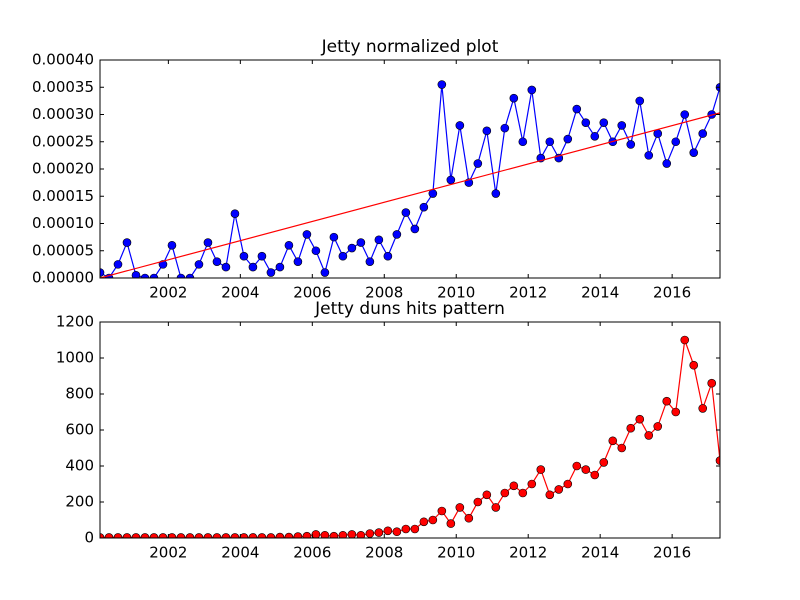  I want to click on x-tick-label: 2012, so click(528, 293).